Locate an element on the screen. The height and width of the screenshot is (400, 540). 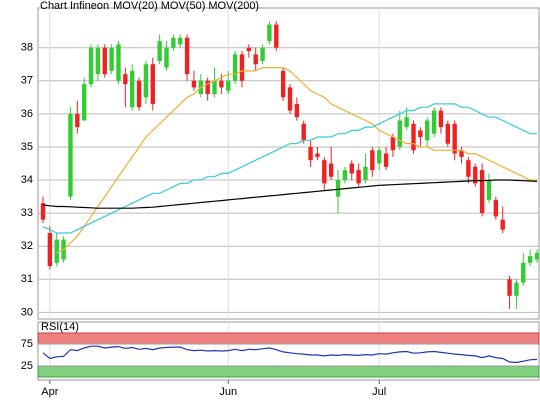
y-tick-label: 34 is located at coordinates (27, 180).